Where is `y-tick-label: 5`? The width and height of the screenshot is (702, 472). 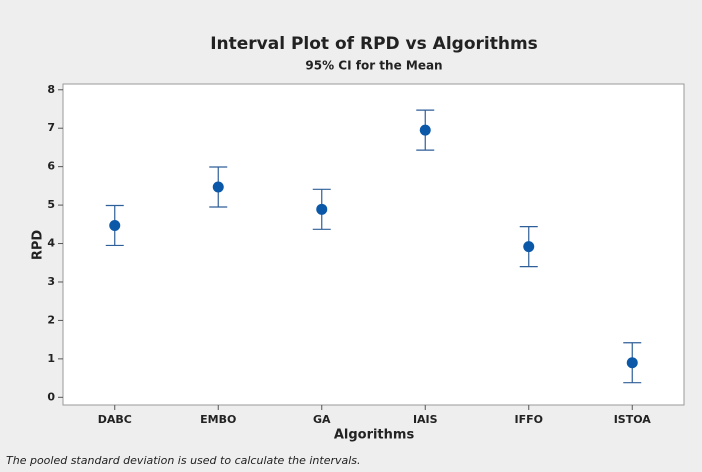 y-tick-label: 5 is located at coordinates (51, 204).